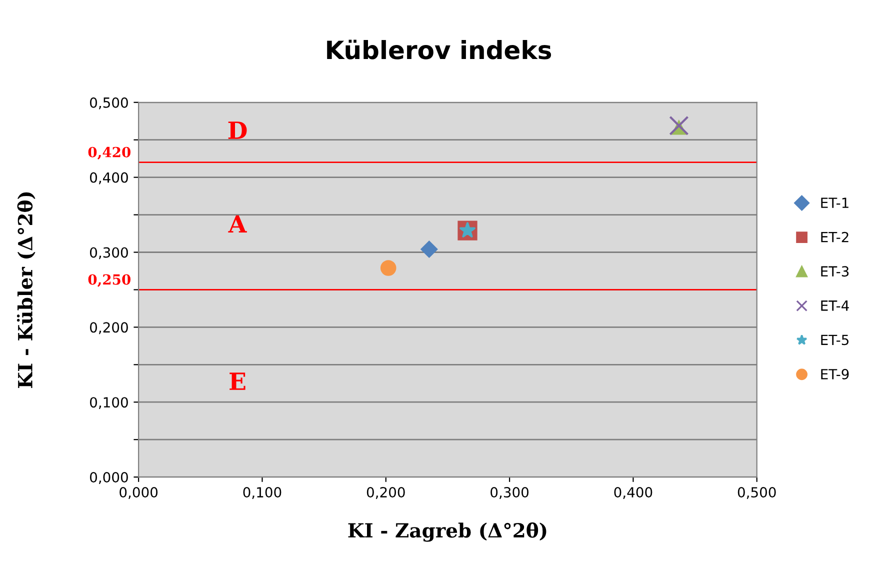  What do you see at coordinates (109, 403) in the screenshot?
I see `y-tick-label: 0,100` at bounding box center [109, 403].